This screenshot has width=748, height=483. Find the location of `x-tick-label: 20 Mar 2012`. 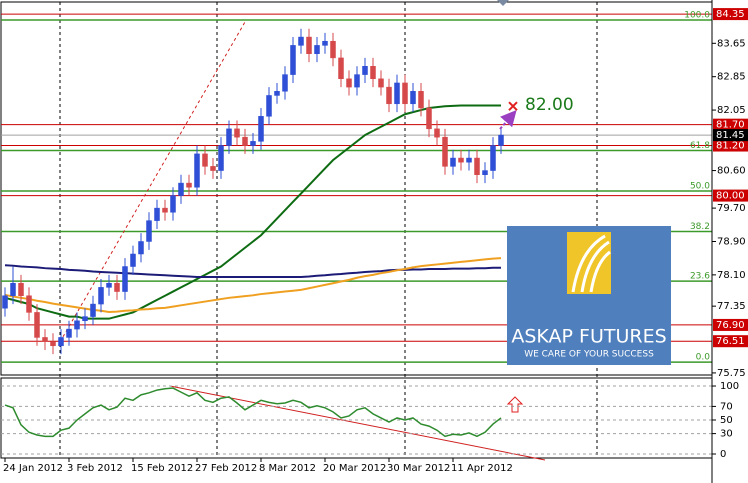

x-tick-label: 20 Mar 2012 is located at coordinates (354, 468).